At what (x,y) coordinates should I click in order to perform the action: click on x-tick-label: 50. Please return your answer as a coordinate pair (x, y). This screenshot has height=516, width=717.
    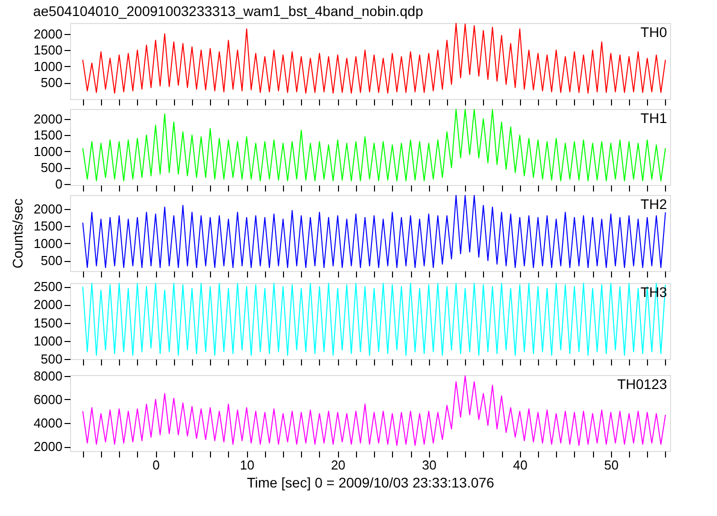
    Looking at the image, I should click on (611, 465).